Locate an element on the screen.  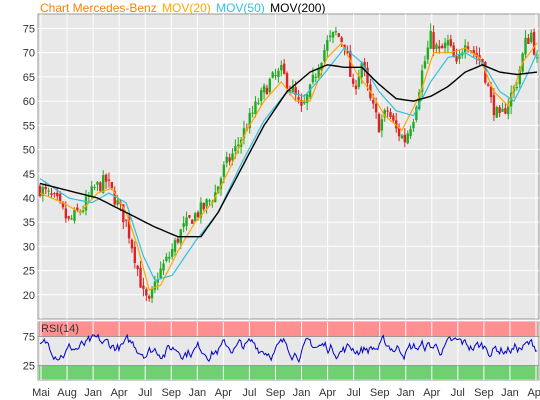
time-tick-label: Aug is located at coordinates (67, 393).